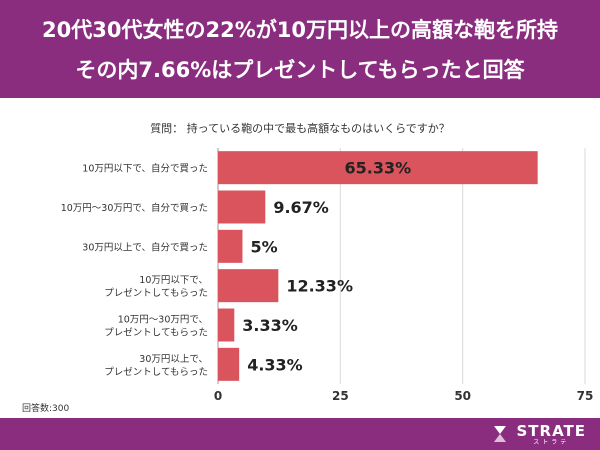  Describe the element at coordinates (173, 280) in the screenshot. I see `category-label: 10万円以下で、` at that location.